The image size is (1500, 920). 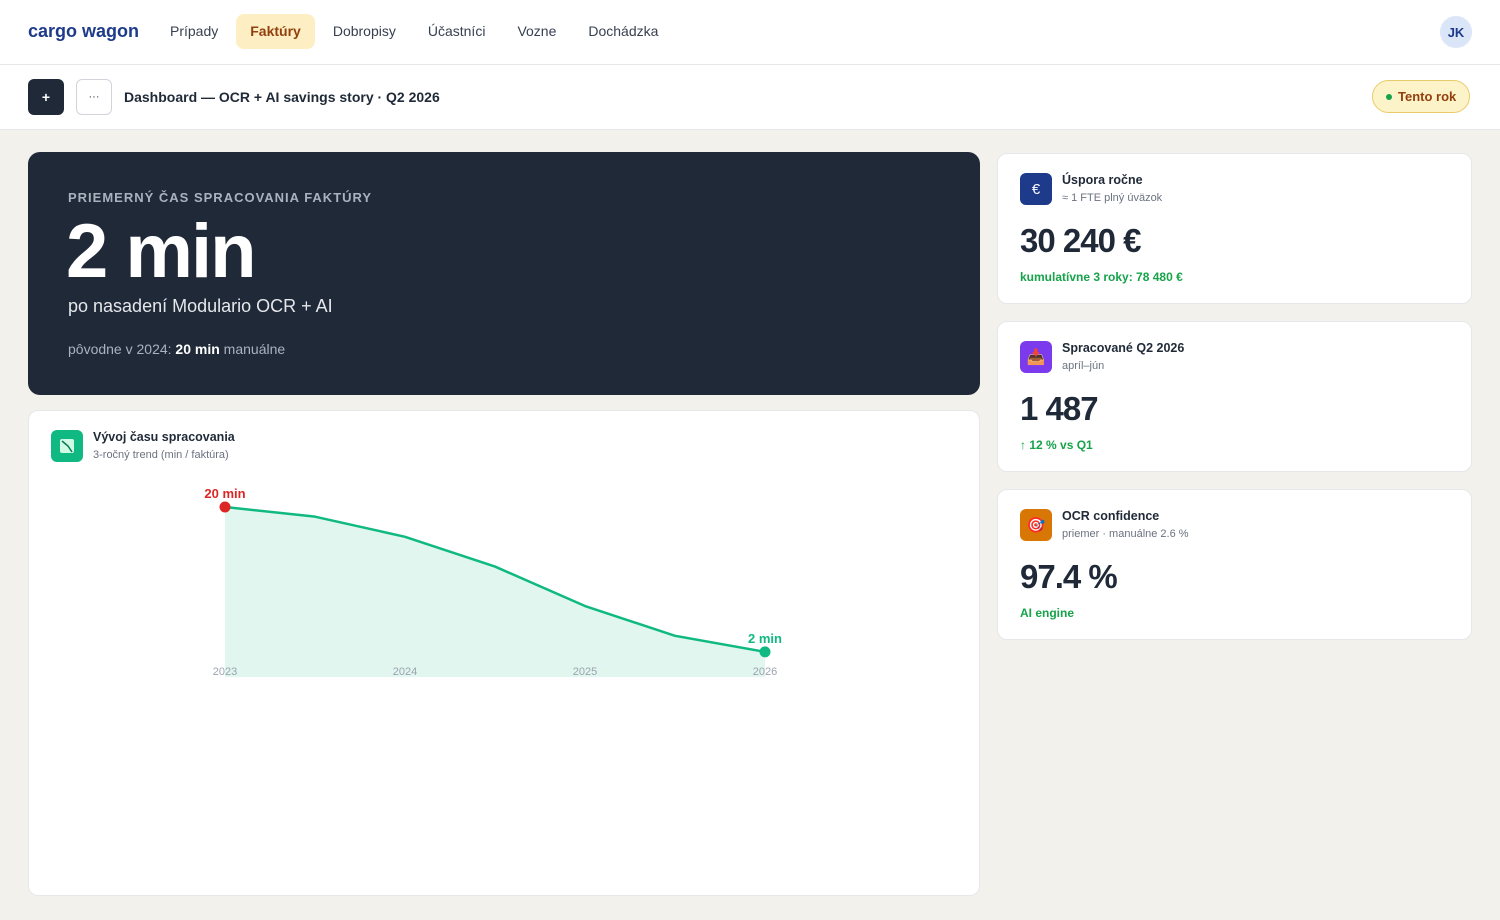 What do you see at coordinates (1125, 534) in the screenshot?
I see `kpi-subtitle: priemer · manuálne 2.6 %` at bounding box center [1125, 534].